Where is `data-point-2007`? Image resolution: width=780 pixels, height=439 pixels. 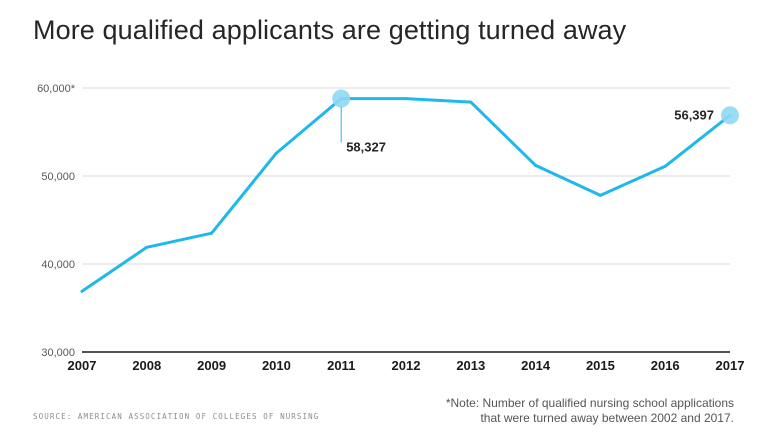 data-point-2007 is located at coordinates (82, 291).